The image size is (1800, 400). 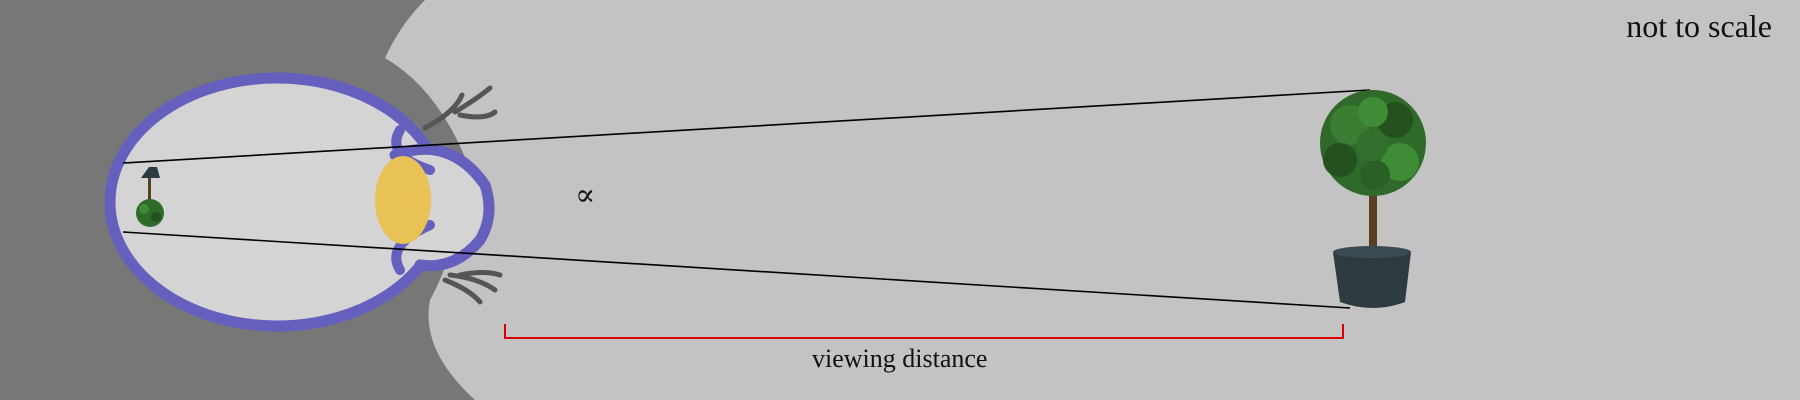 What do you see at coordinates (1373, 214) in the screenshot?
I see `tree-trunk` at bounding box center [1373, 214].